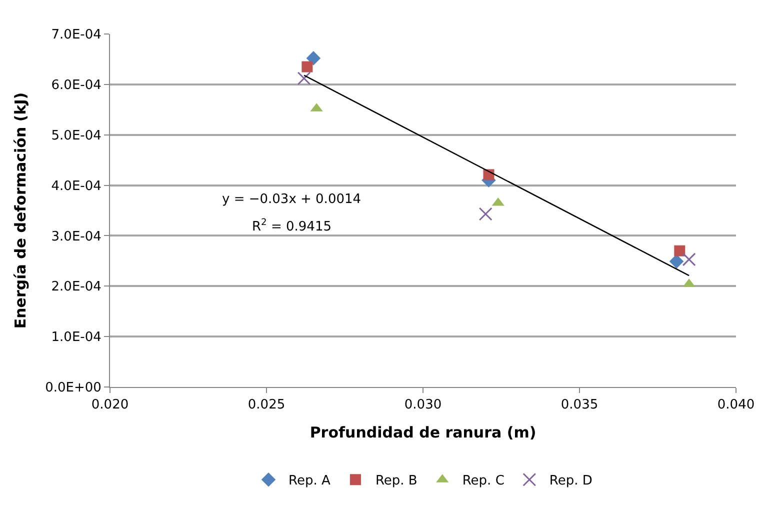  Describe the element at coordinates (483, 481) in the screenshot. I see `legend-label: Rep. C` at that location.